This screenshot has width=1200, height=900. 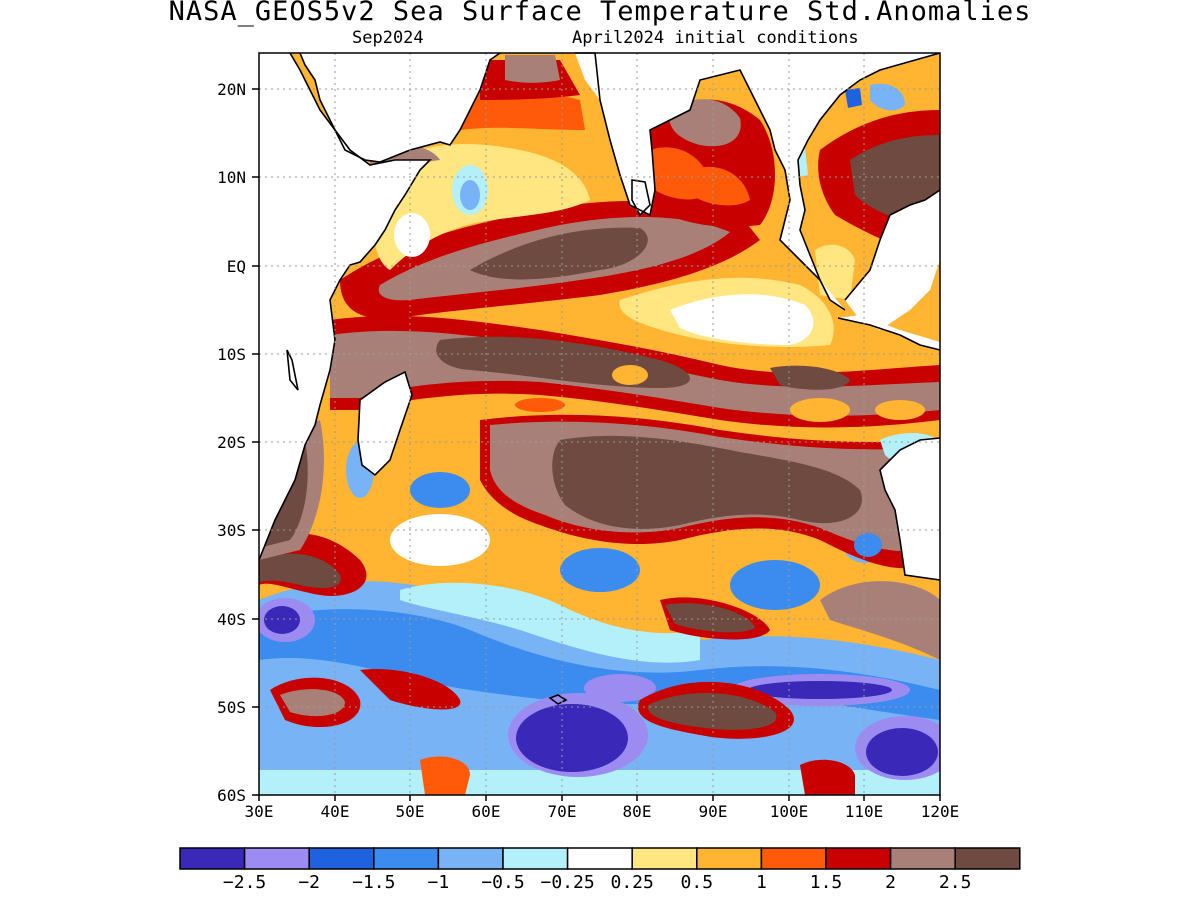 I want to click on colorbar-tick-label: −1, so click(x=438, y=882).